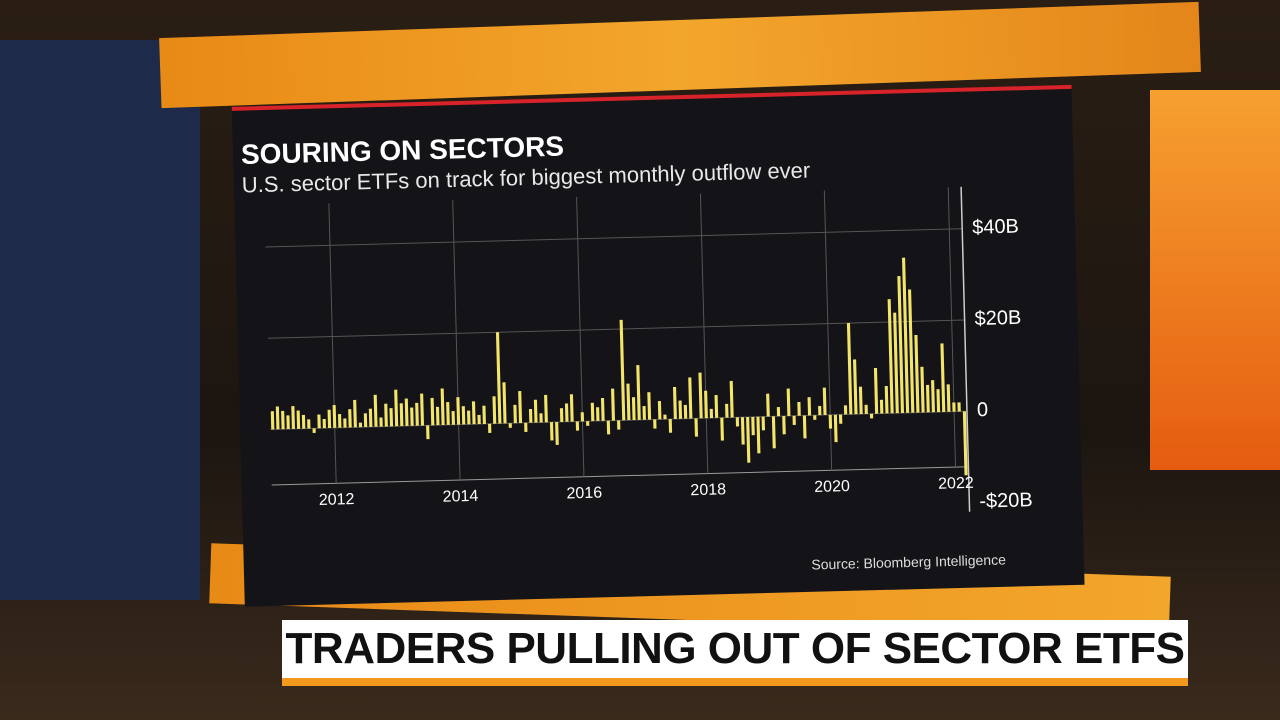  What do you see at coordinates (1006, 500) in the screenshot?
I see `y-tick-label: -$20B` at bounding box center [1006, 500].